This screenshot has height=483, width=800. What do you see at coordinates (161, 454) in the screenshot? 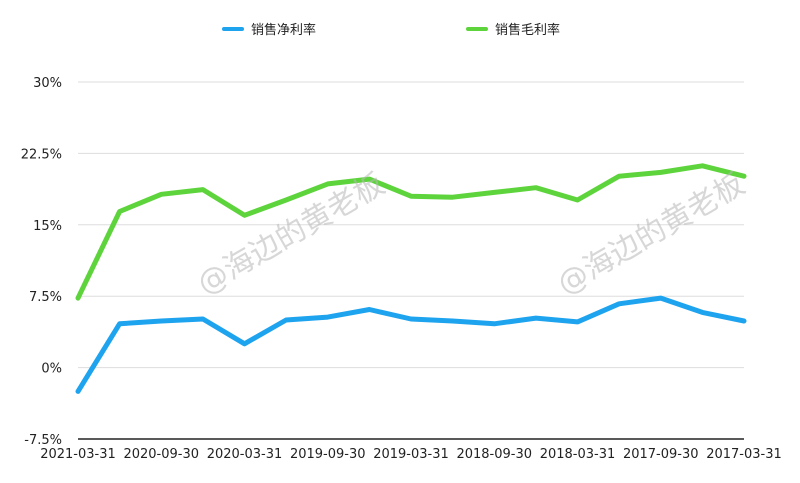
I see `x-tick-label: 2020-09-30` at bounding box center [161, 454].